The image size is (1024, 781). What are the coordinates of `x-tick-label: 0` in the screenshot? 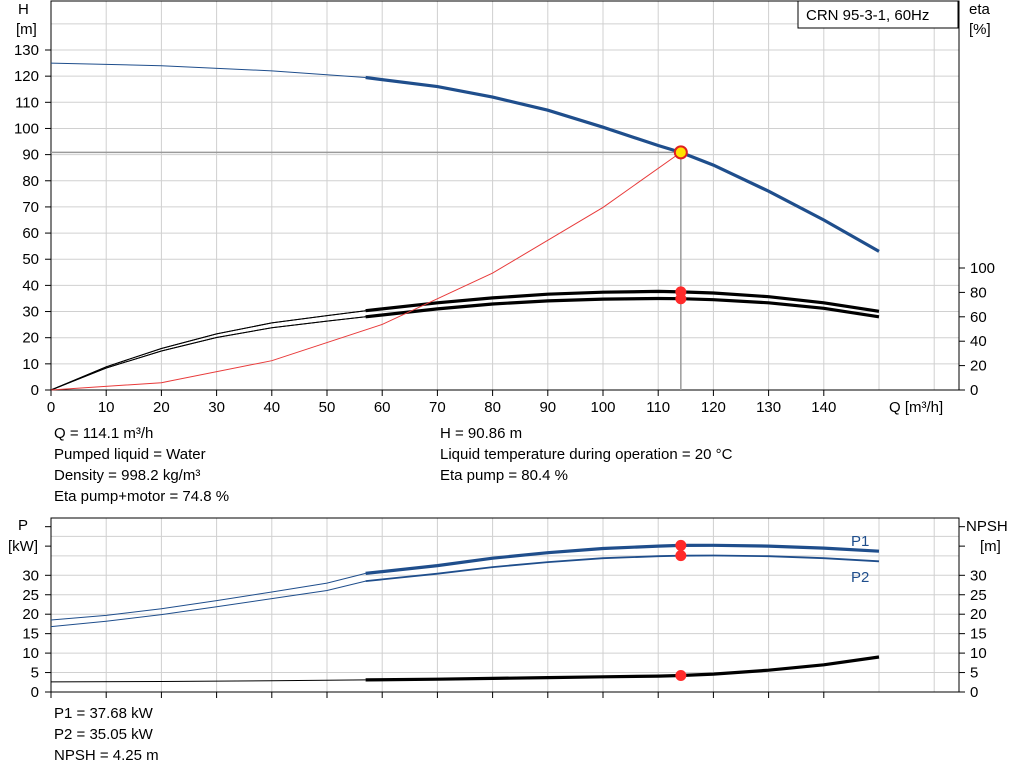 It's located at (51, 407).